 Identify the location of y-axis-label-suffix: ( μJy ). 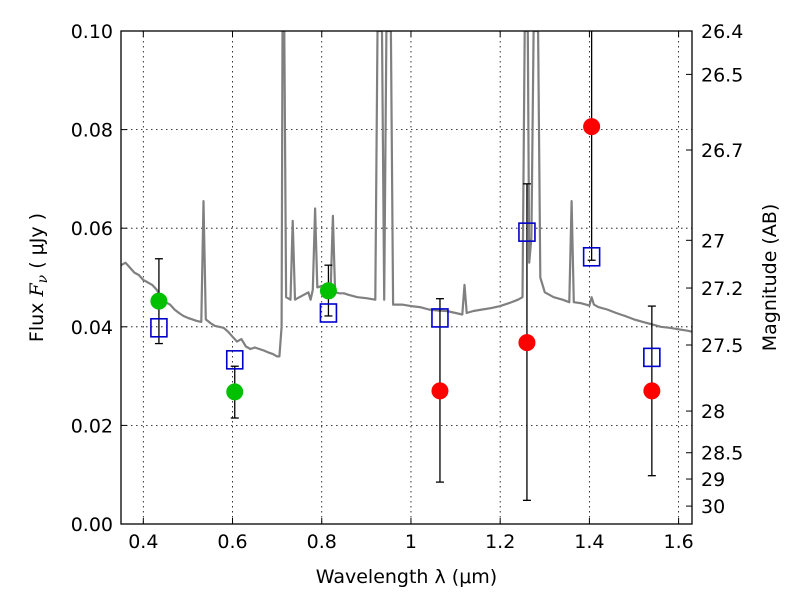
(37, 244).